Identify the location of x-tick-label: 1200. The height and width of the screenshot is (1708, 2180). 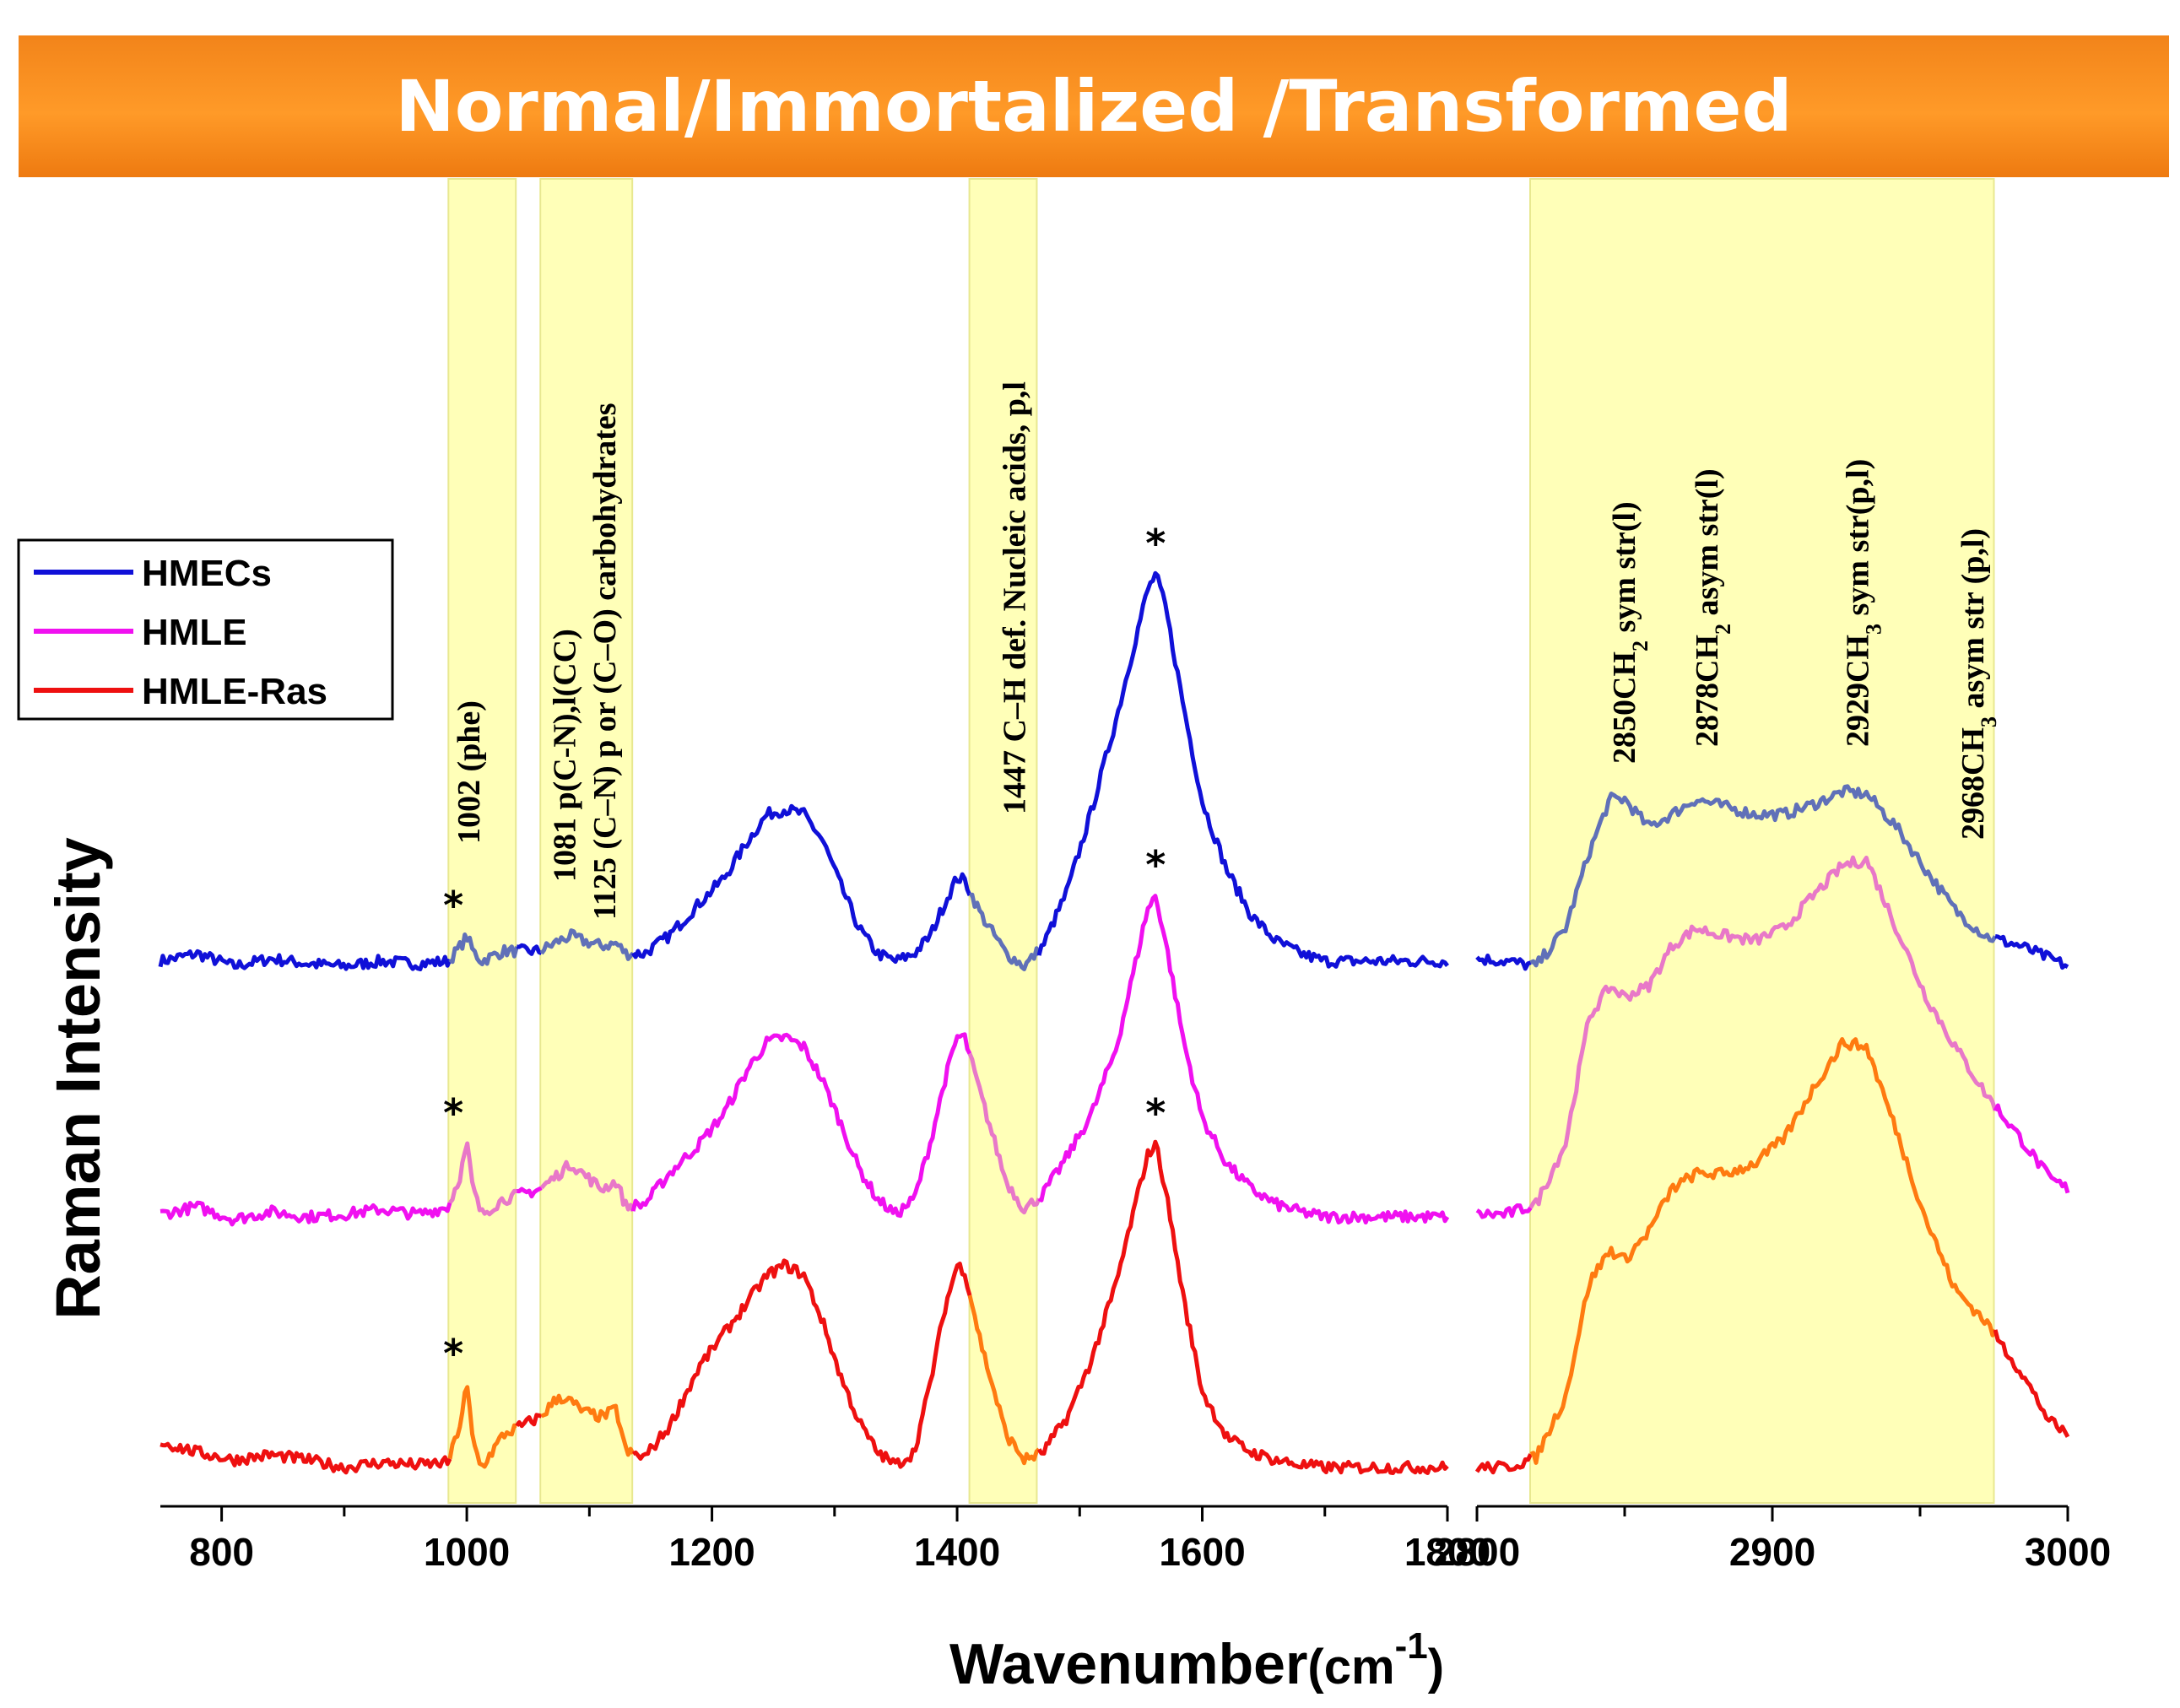
(711, 1552).